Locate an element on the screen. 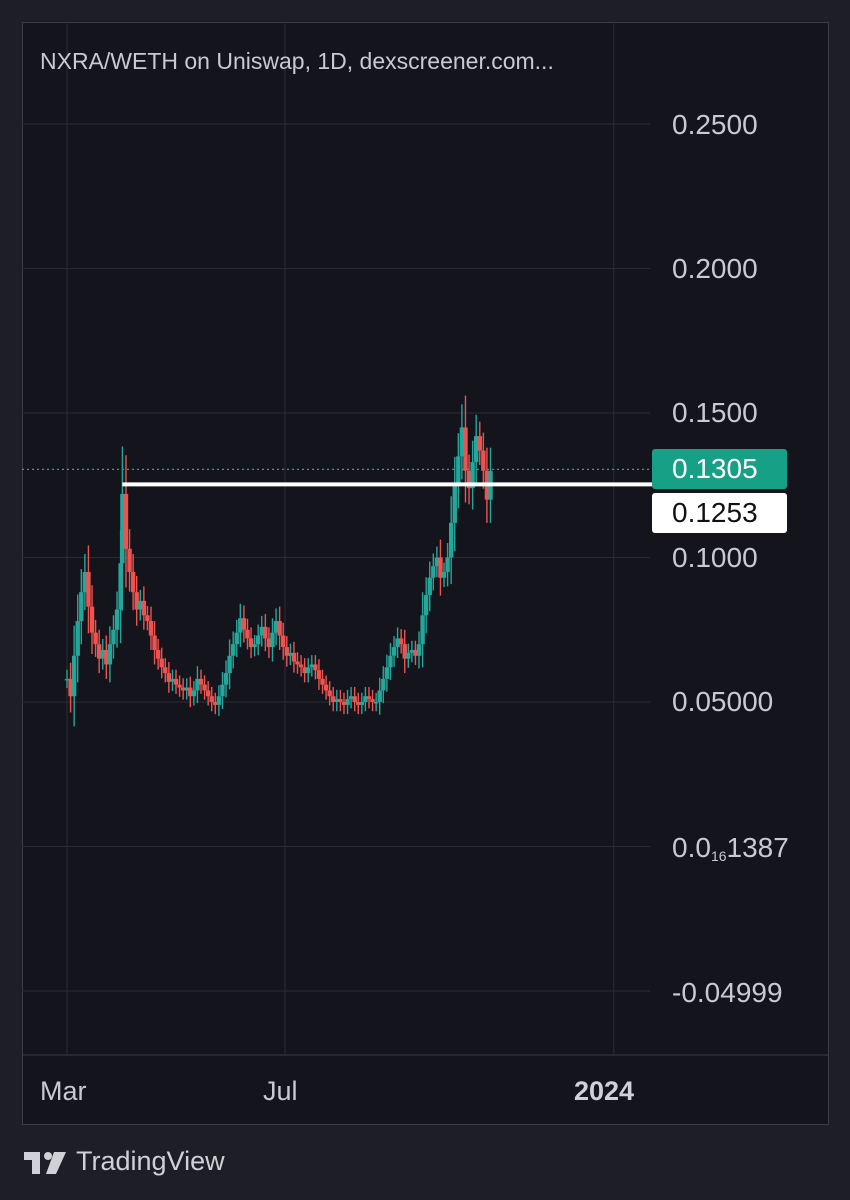 The height and width of the screenshot is (1200, 850). y-tick-label-tail: 1387 is located at coordinates (757, 847).